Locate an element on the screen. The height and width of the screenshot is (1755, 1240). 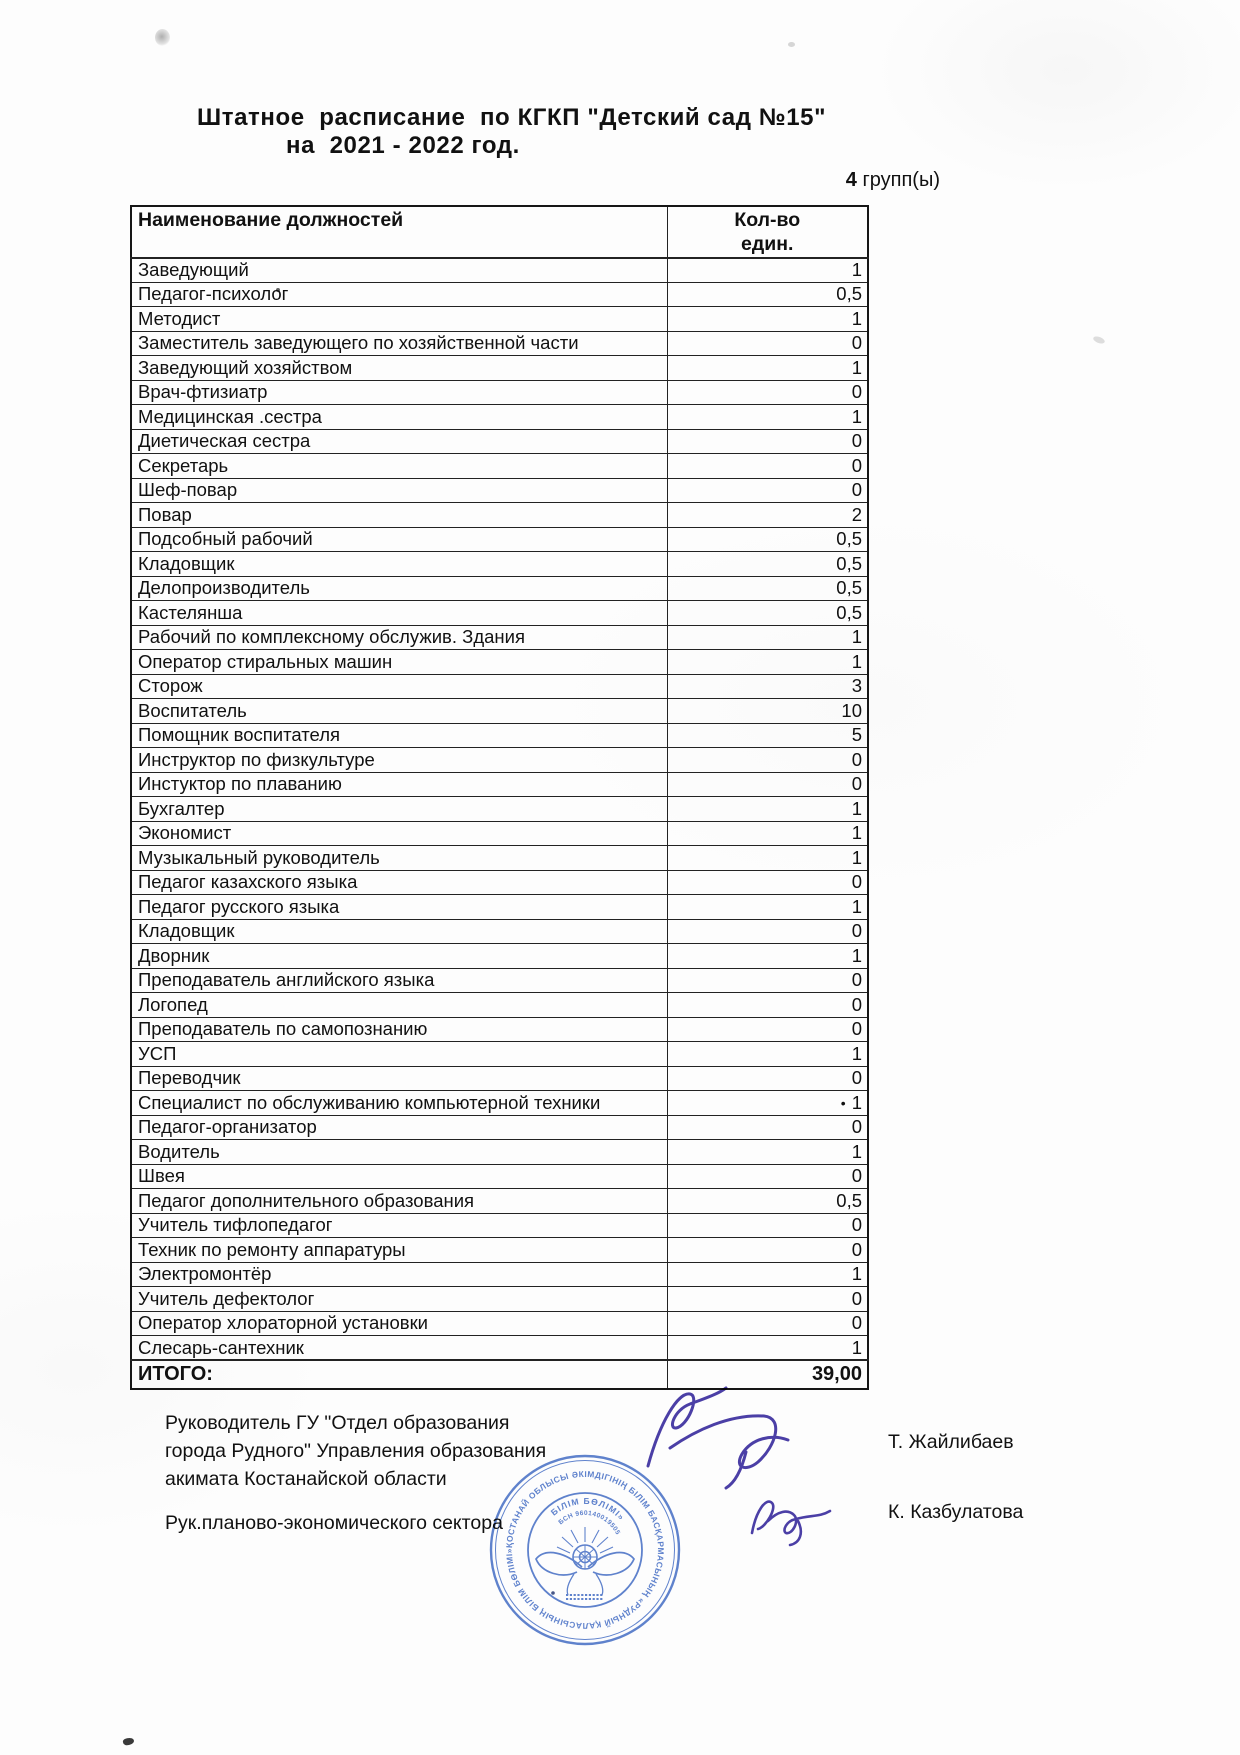
stamp-outer-ring2 is located at coordinates (585, 1550).